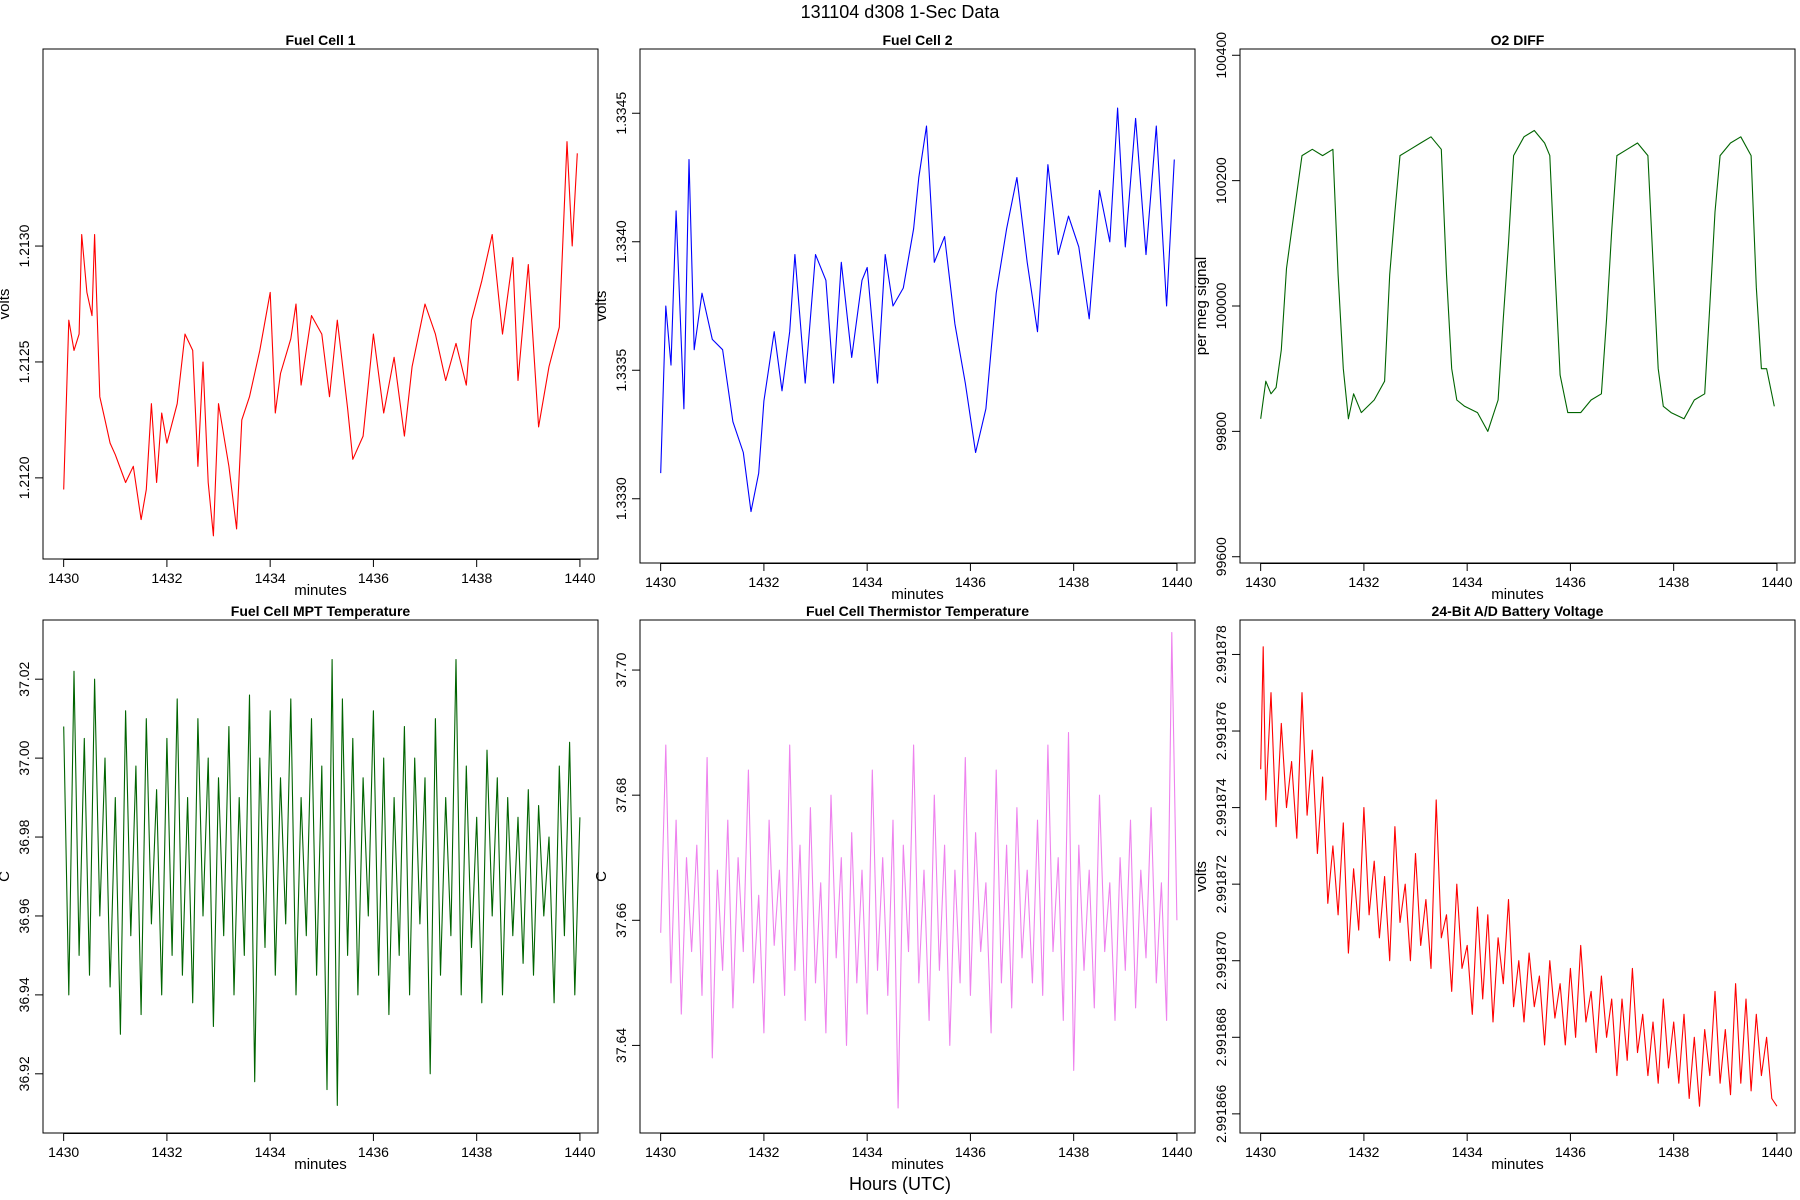  I want to click on outer-x-axis-label: Hours (UTC), so click(900, 1184).